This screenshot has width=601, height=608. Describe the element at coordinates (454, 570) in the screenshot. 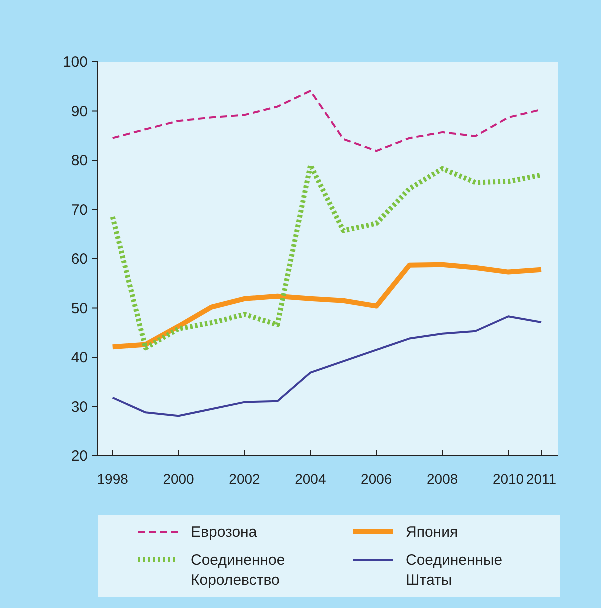

I see `legend-label: Соединенные Штаты` at that location.